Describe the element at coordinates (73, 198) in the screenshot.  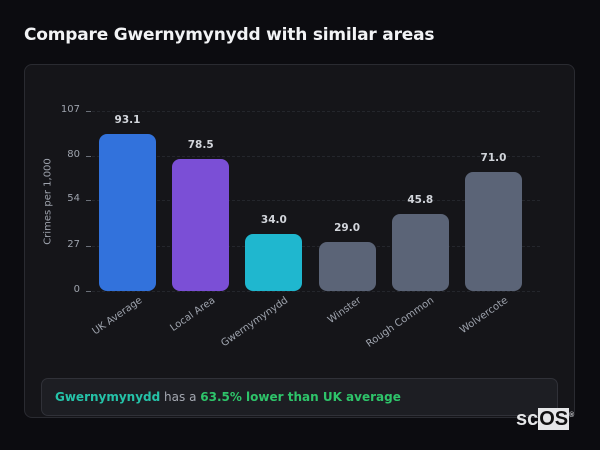
I see `y-tick-label: 54` at that location.